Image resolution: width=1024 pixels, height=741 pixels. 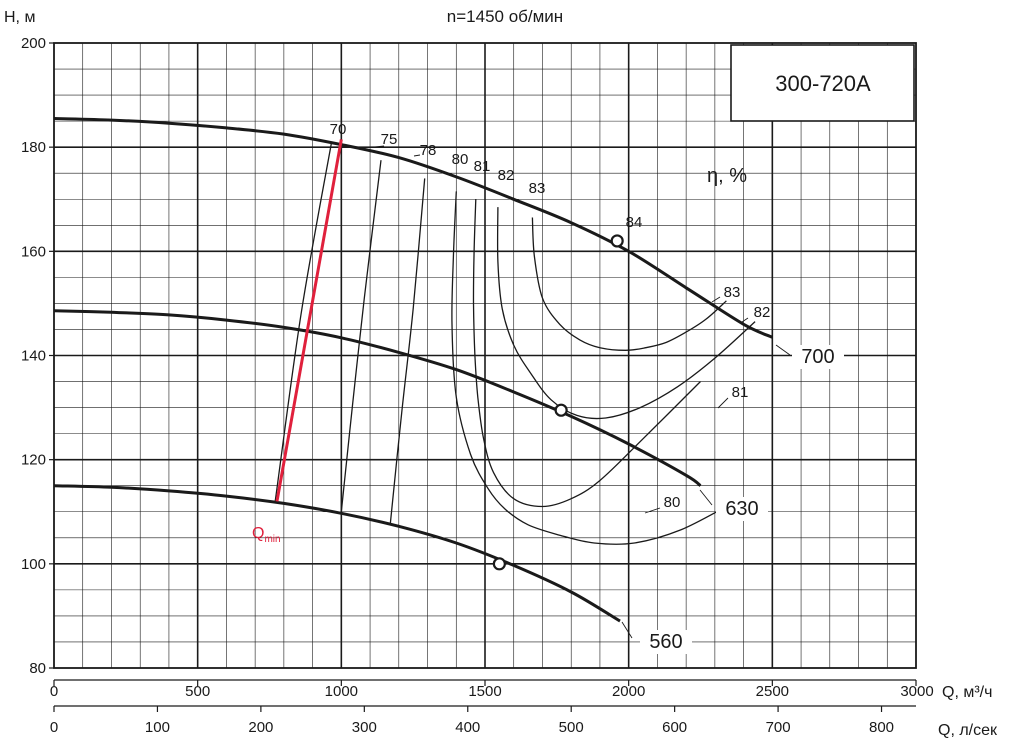 I want to click on efficiency-value-label: 84, so click(x=634, y=222).